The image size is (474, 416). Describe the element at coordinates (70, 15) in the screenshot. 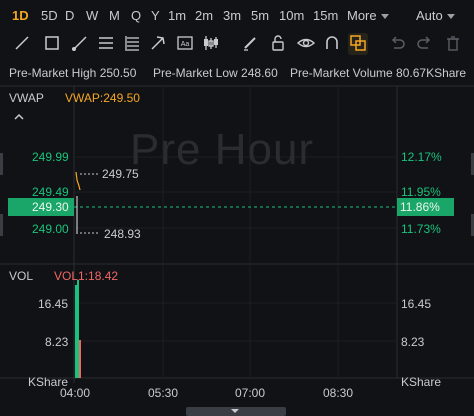

I see `timeframe-d: D` at that location.